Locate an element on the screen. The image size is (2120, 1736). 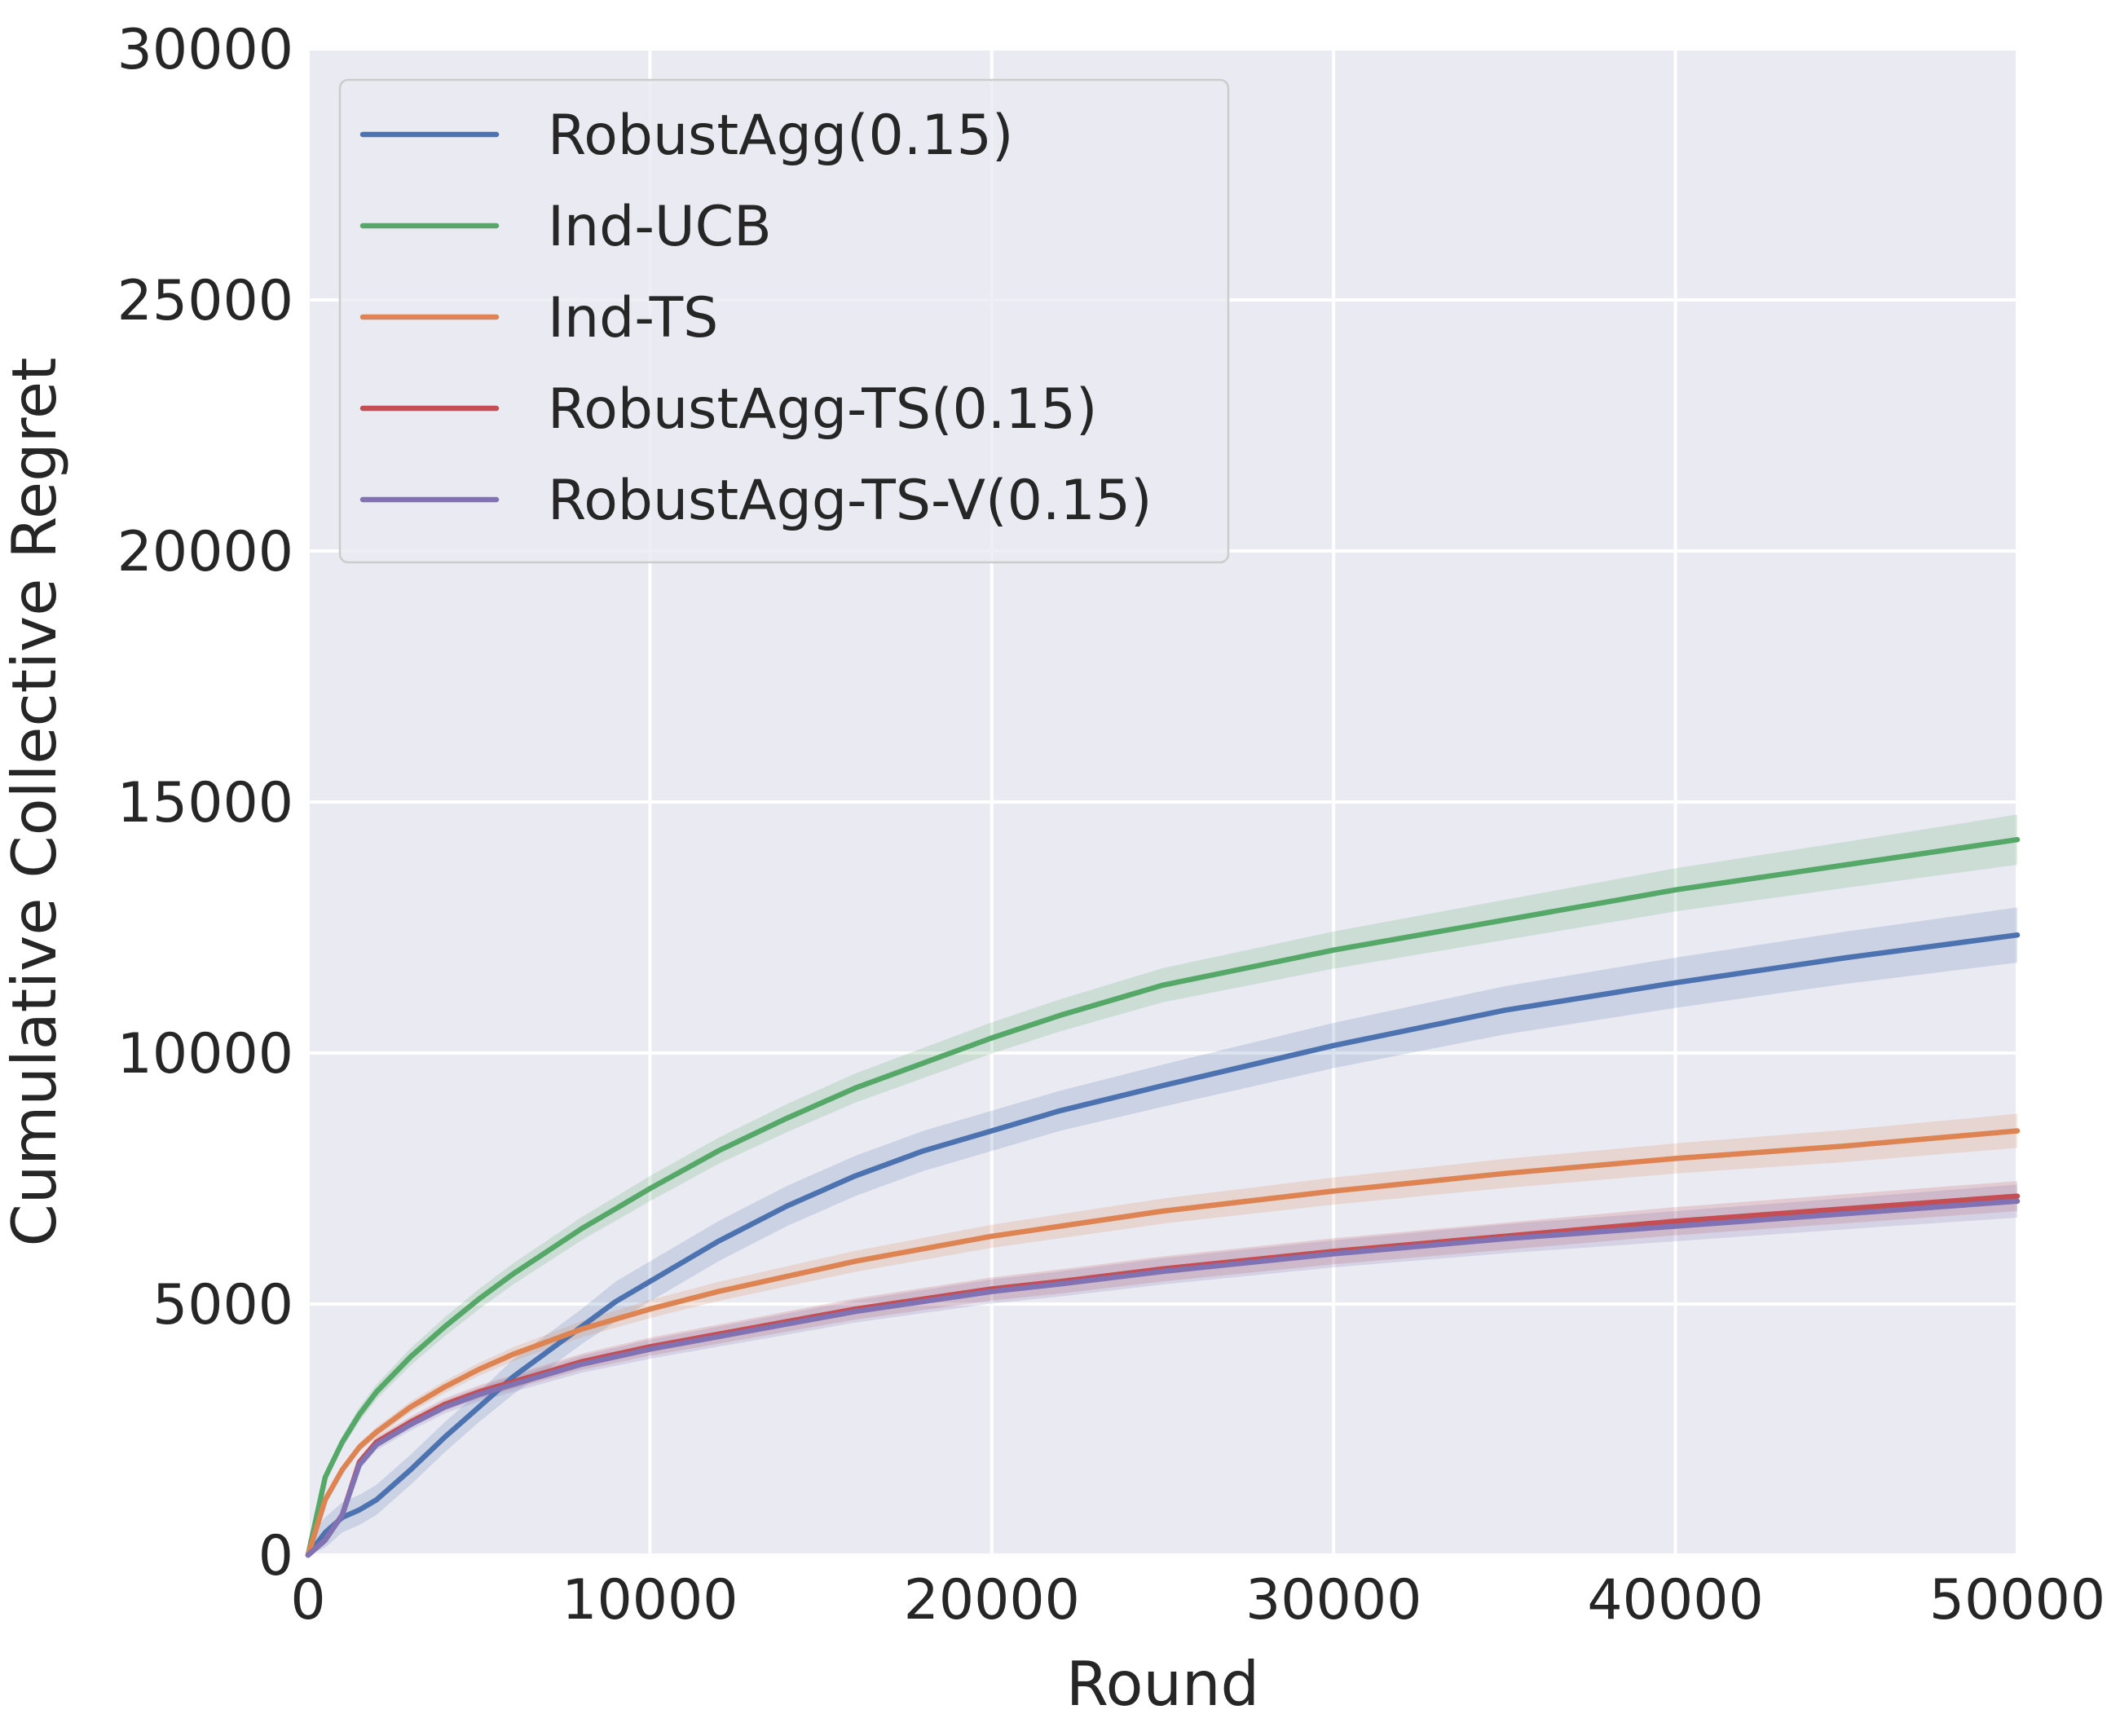
x-tick-label: 30000 is located at coordinates (1333, 1600).